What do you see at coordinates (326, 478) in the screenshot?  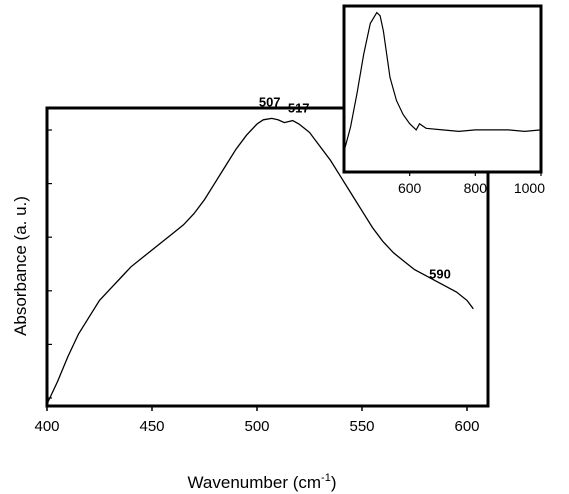 I see `x-axis-title-superscript: -1` at bounding box center [326, 478].